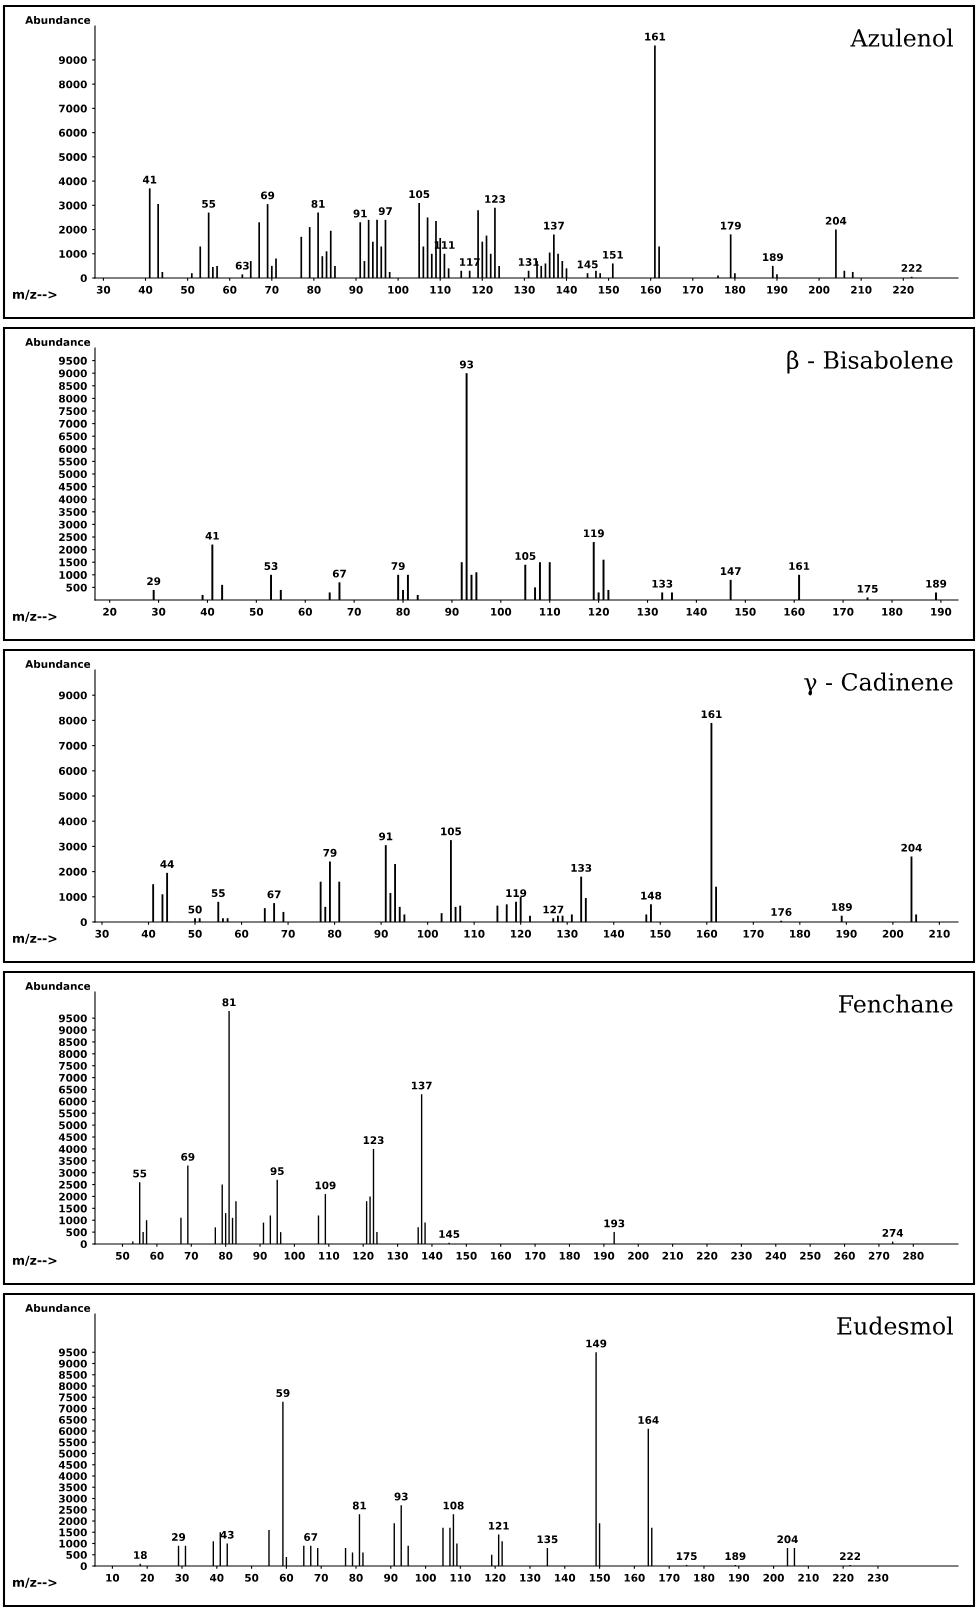 This screenshot has width=978, height=1610. Describe the element at coordinates (528, 262) in the screenshot. I see `annotation: 131` at that location.